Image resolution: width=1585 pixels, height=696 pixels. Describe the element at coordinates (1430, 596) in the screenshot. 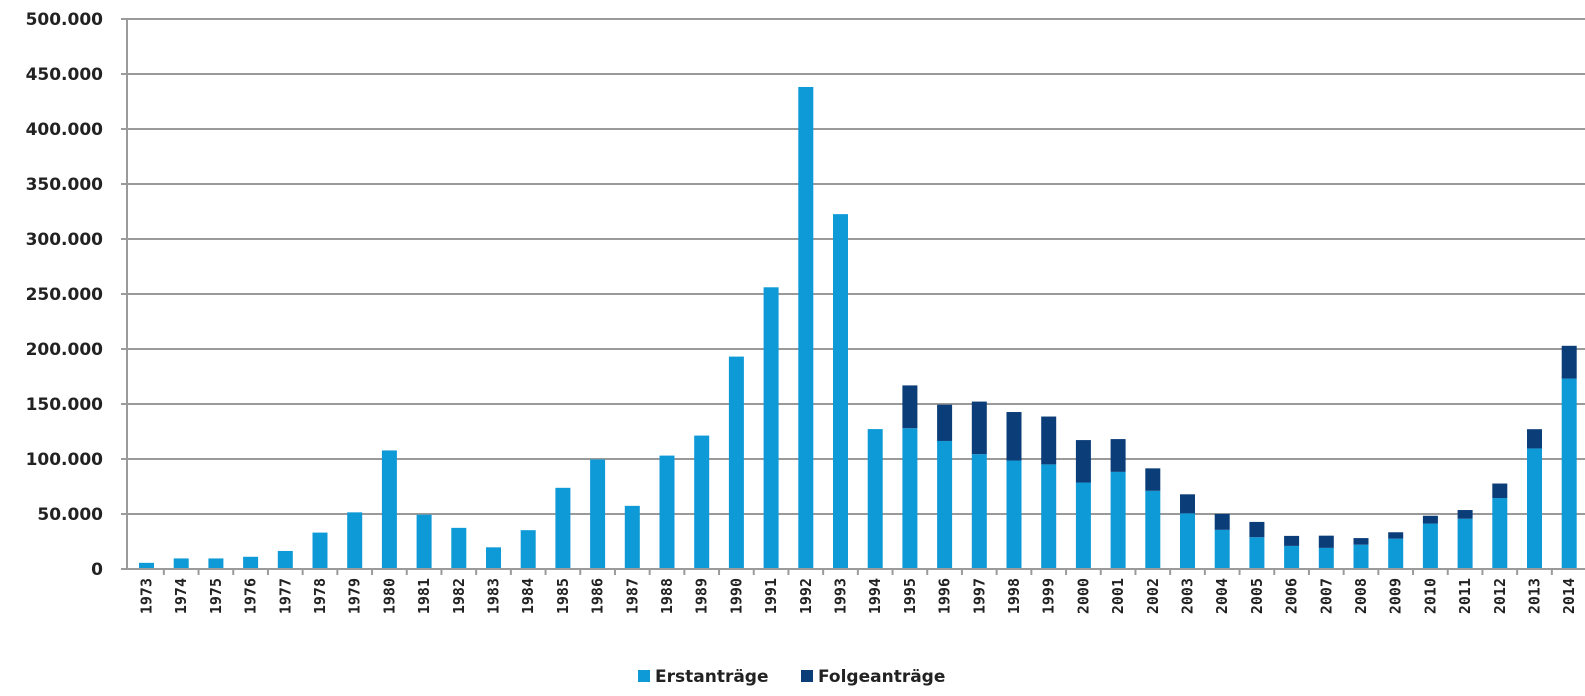

I see `x-tick-label-2010: 2010` at that location.